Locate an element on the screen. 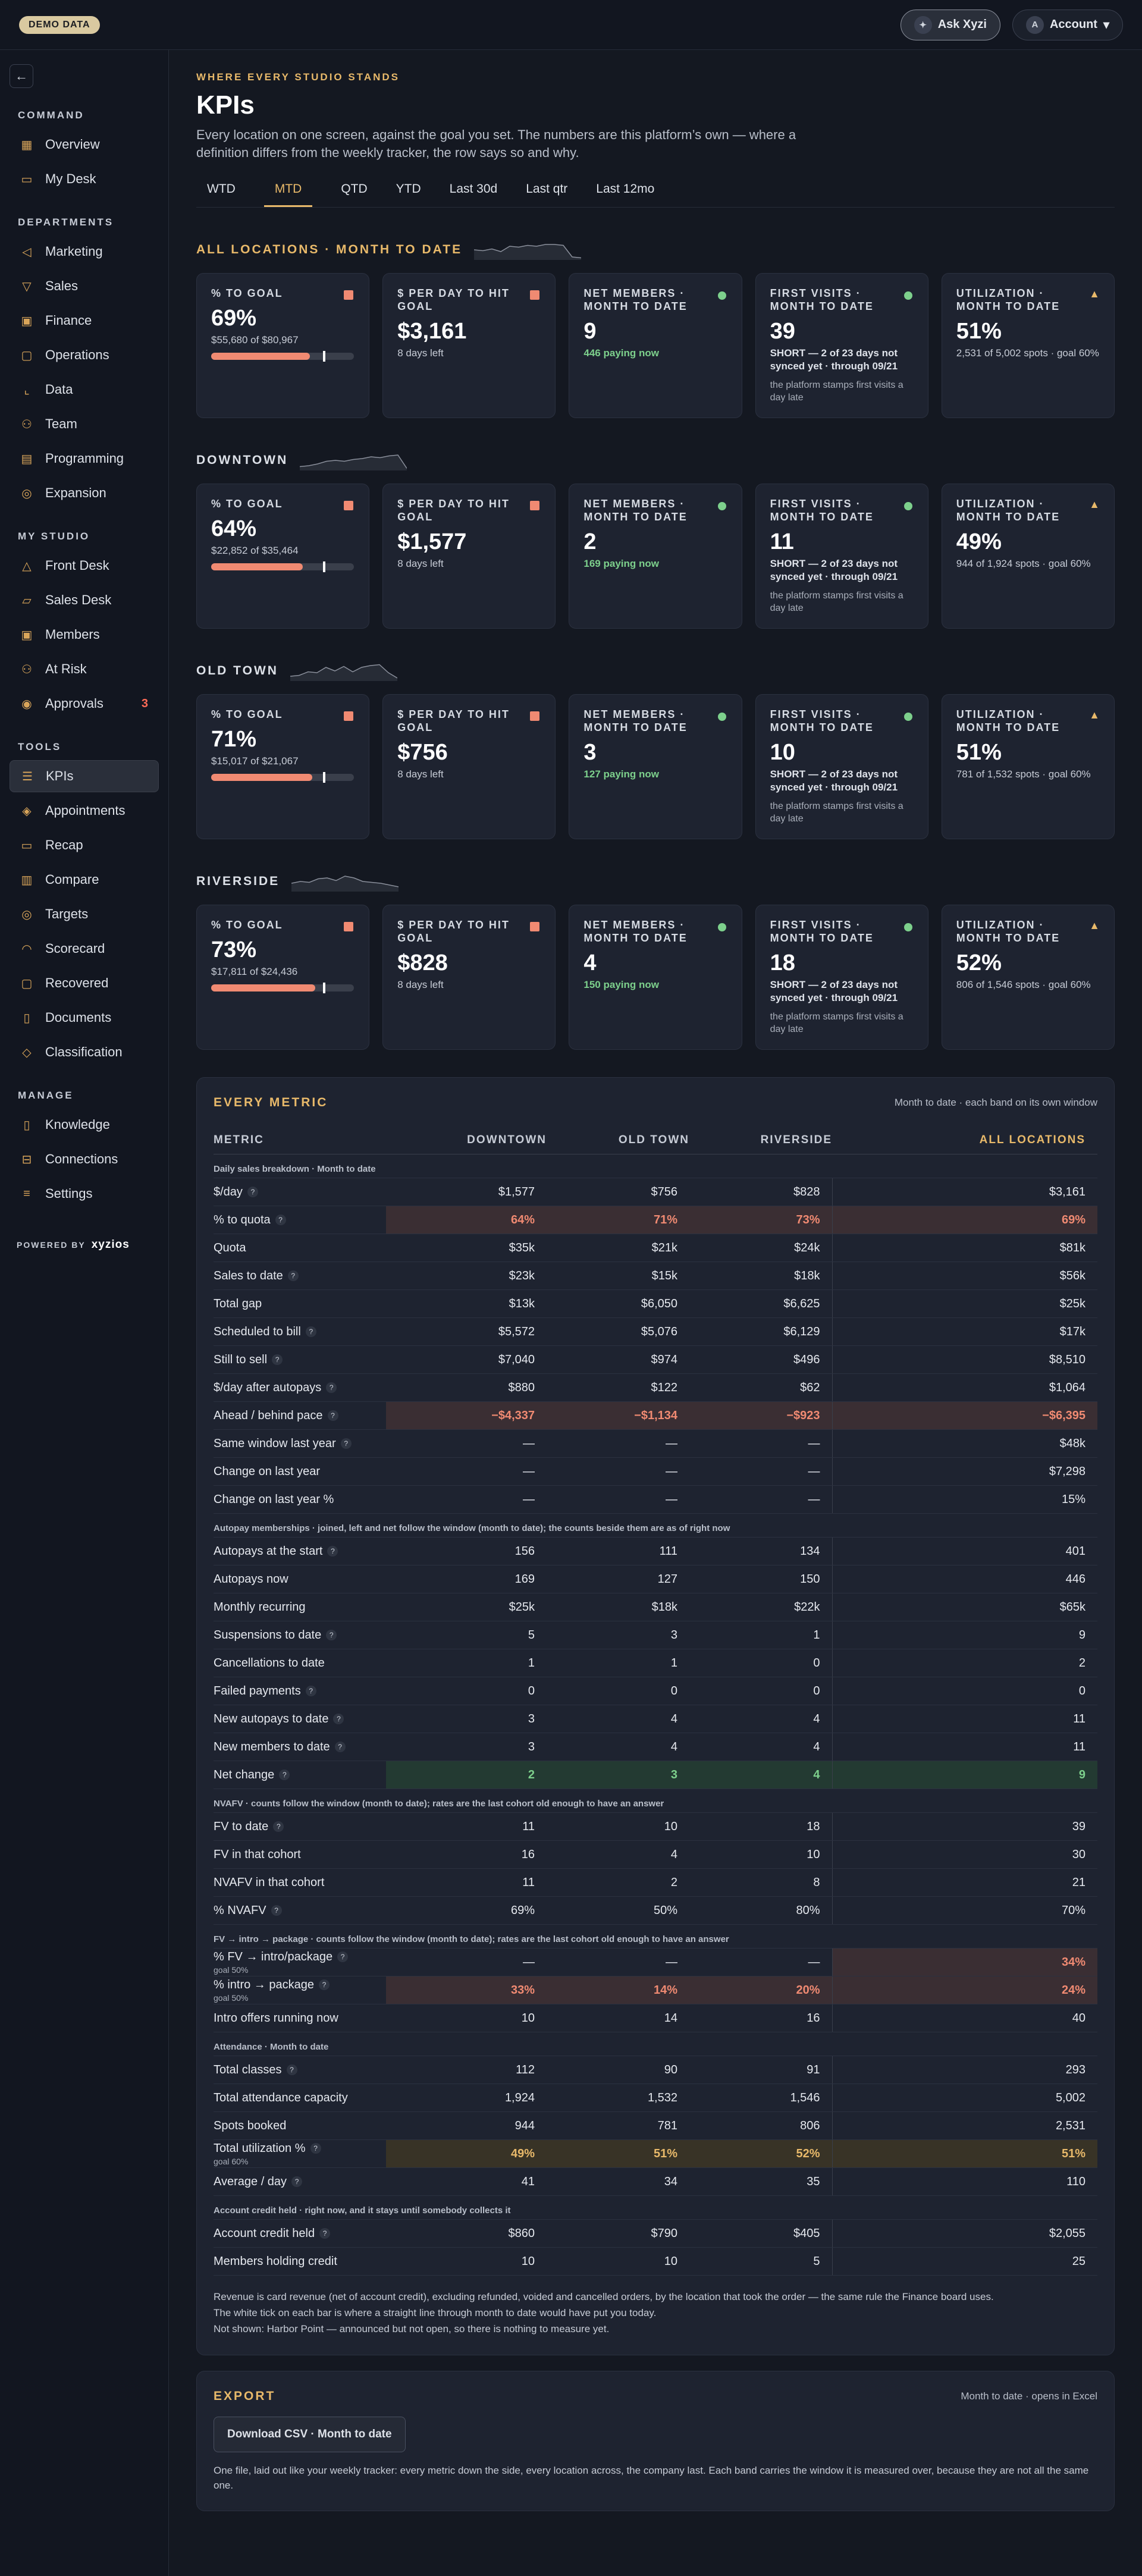 The height and width of the screenshot is (2576, 1142). cell-all-locations: 2 is located at coordinates (965, 1663).